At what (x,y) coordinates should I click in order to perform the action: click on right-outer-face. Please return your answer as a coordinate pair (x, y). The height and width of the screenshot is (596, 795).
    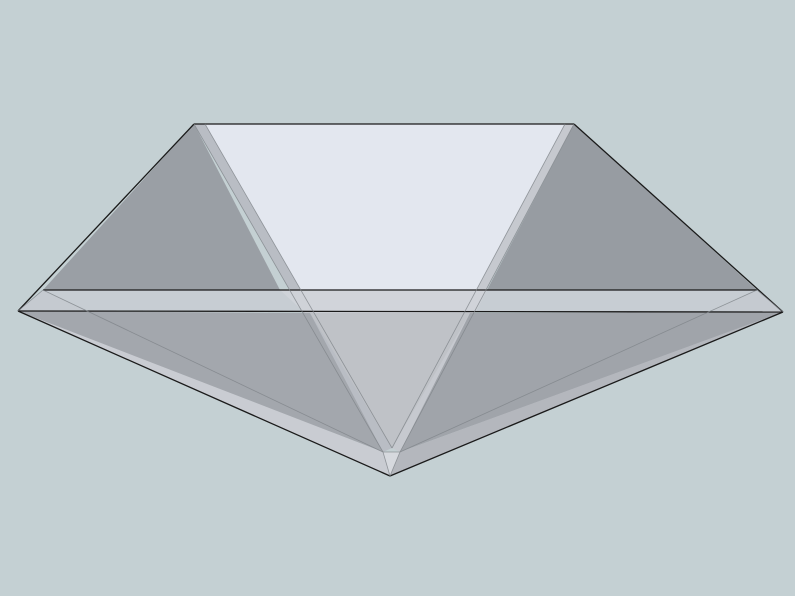
    Looking at the image, I should click on (622, 207).